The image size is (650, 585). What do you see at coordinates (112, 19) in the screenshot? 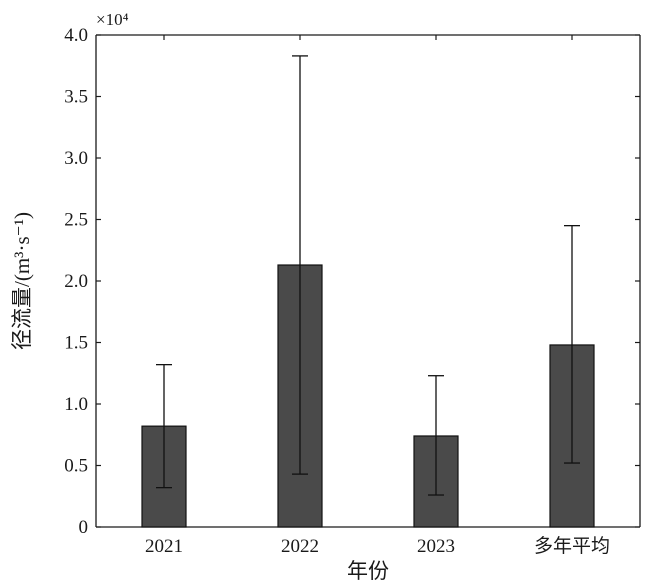
I see `y-multiplier-label: ×10⁴` at bounding box center [112, 19].